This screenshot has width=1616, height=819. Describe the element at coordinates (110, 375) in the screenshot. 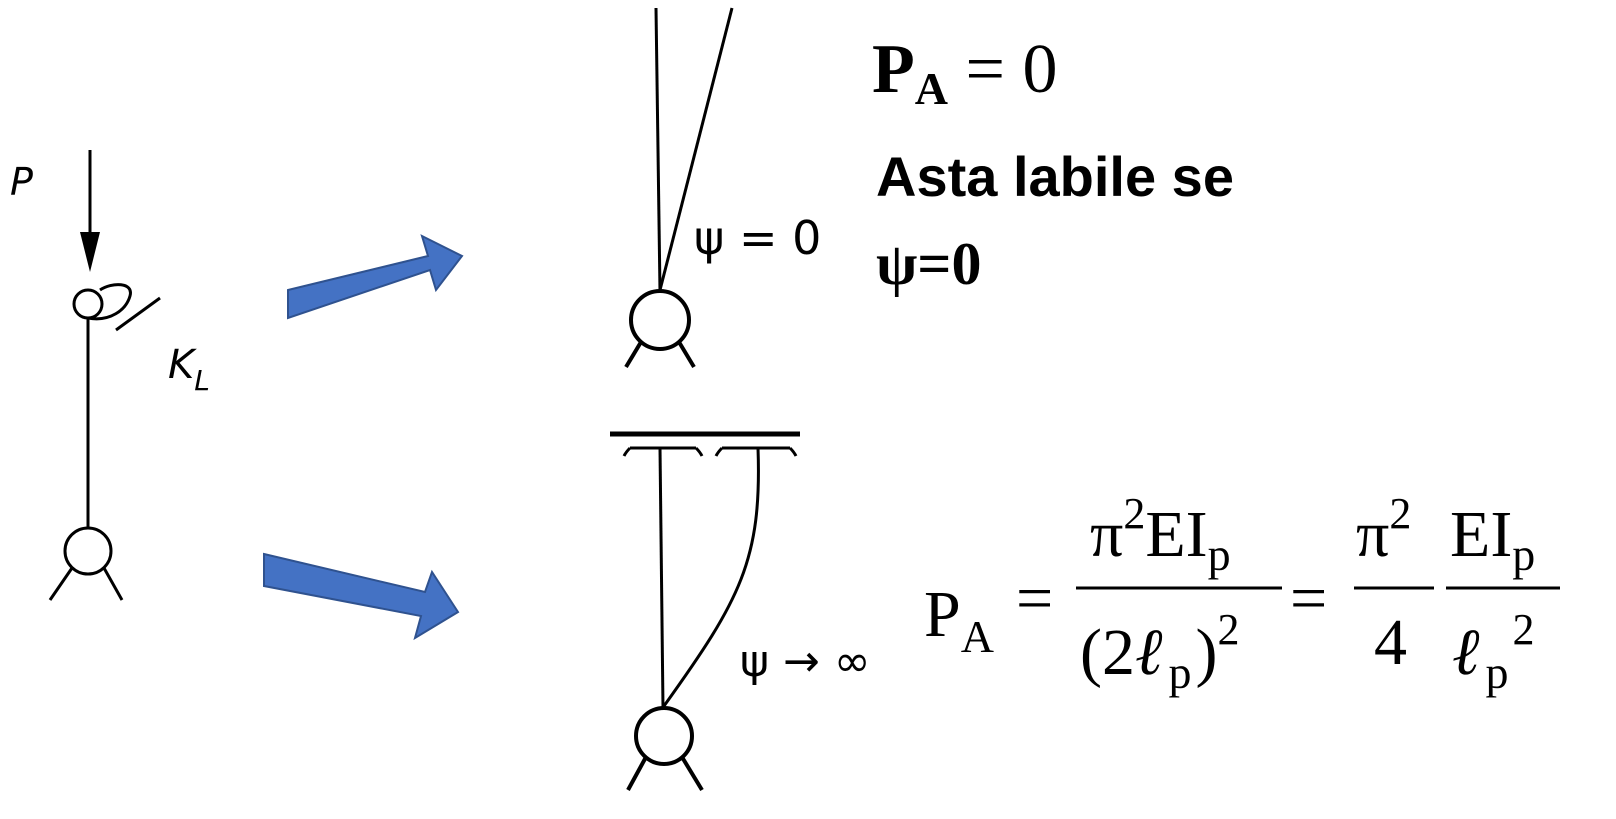

I see `column-with-spring: P KL` at that location.